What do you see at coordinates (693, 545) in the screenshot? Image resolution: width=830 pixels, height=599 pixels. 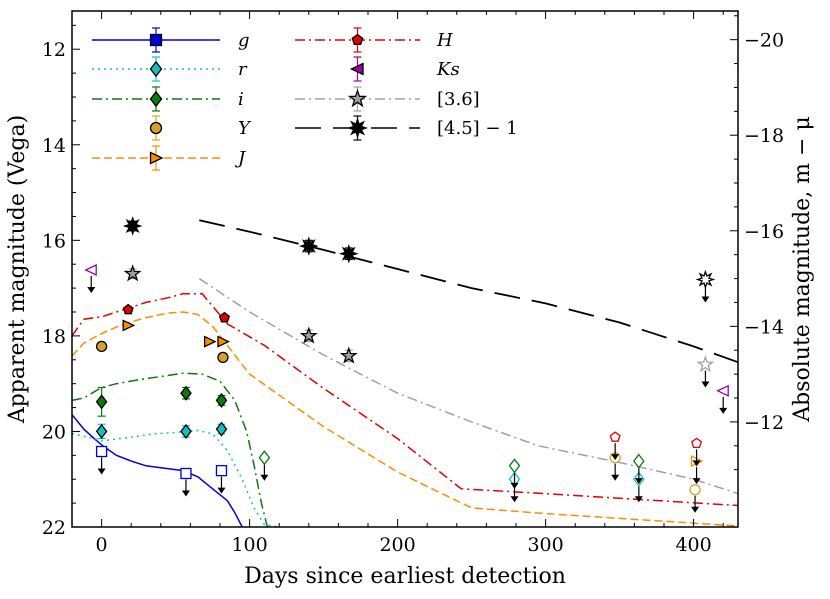 I see `x-tick-label: 400` at bounding box center [693, 545].